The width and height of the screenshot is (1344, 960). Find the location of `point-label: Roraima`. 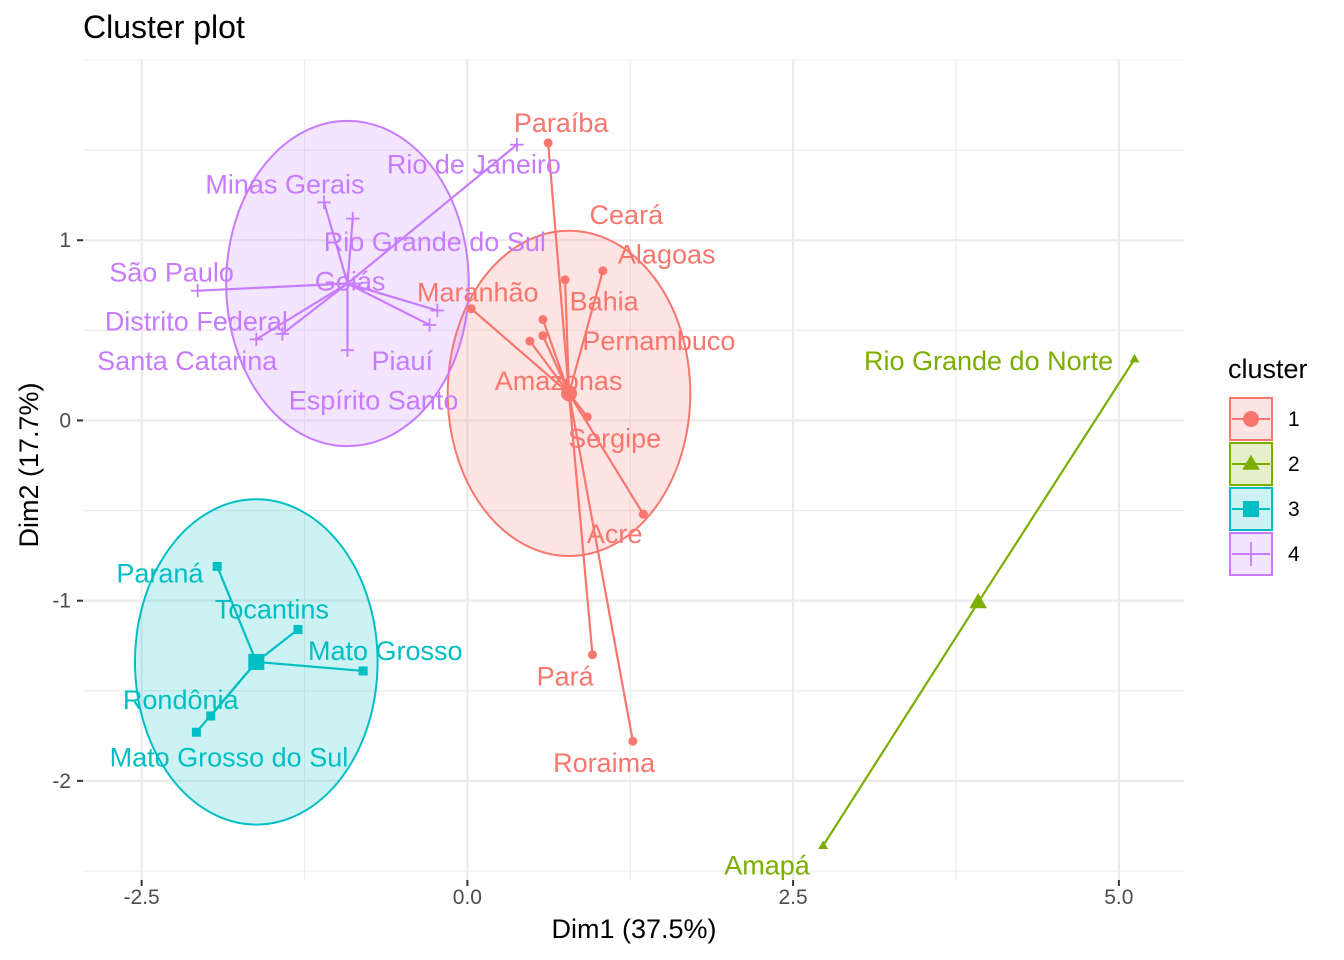

point-label: Roraima is located at coordinates (604, 763).